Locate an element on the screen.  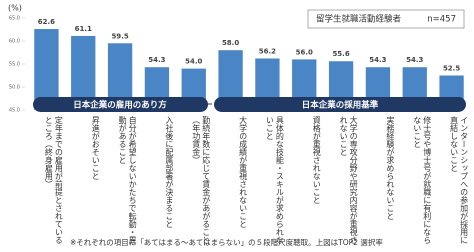
banner-label: 日本企業の採用基準 is located at coordinates (340, 105).